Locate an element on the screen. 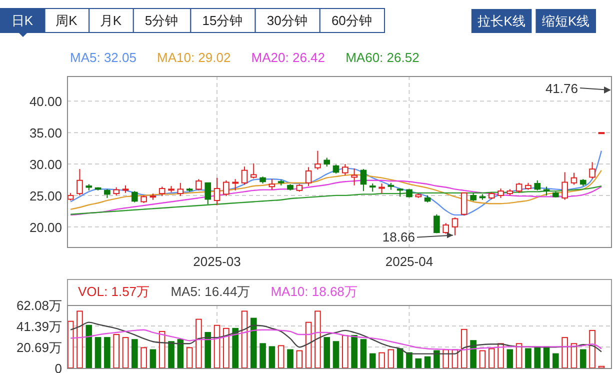 The image size is (616, 373). y-tick-label: 30.00 is located at coordinates (45, 164).